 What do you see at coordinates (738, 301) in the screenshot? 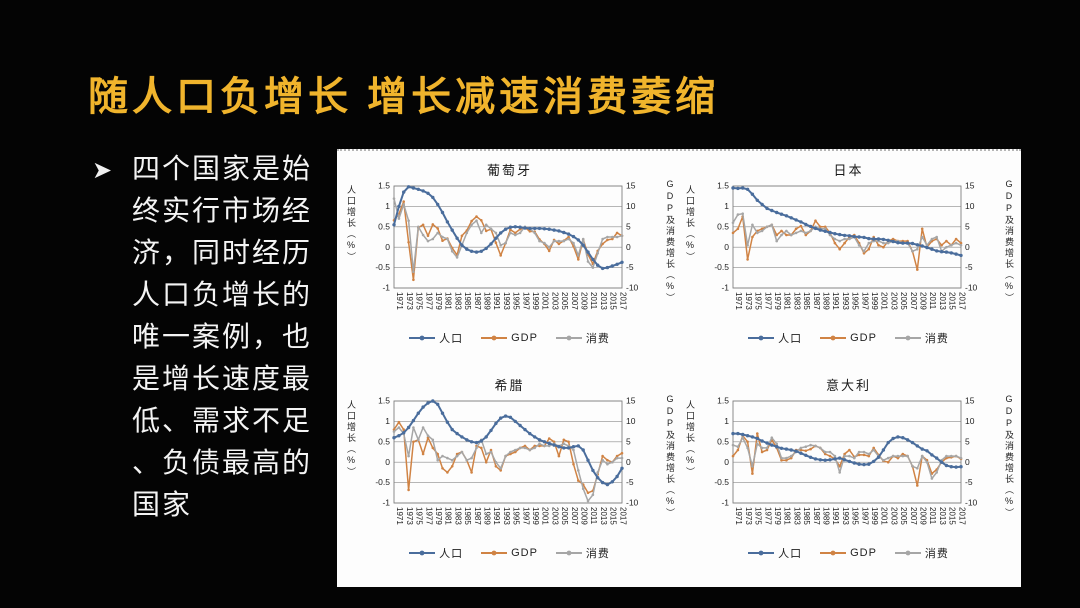
I see `svg-text: 1971` at bounding box center [738, 301].